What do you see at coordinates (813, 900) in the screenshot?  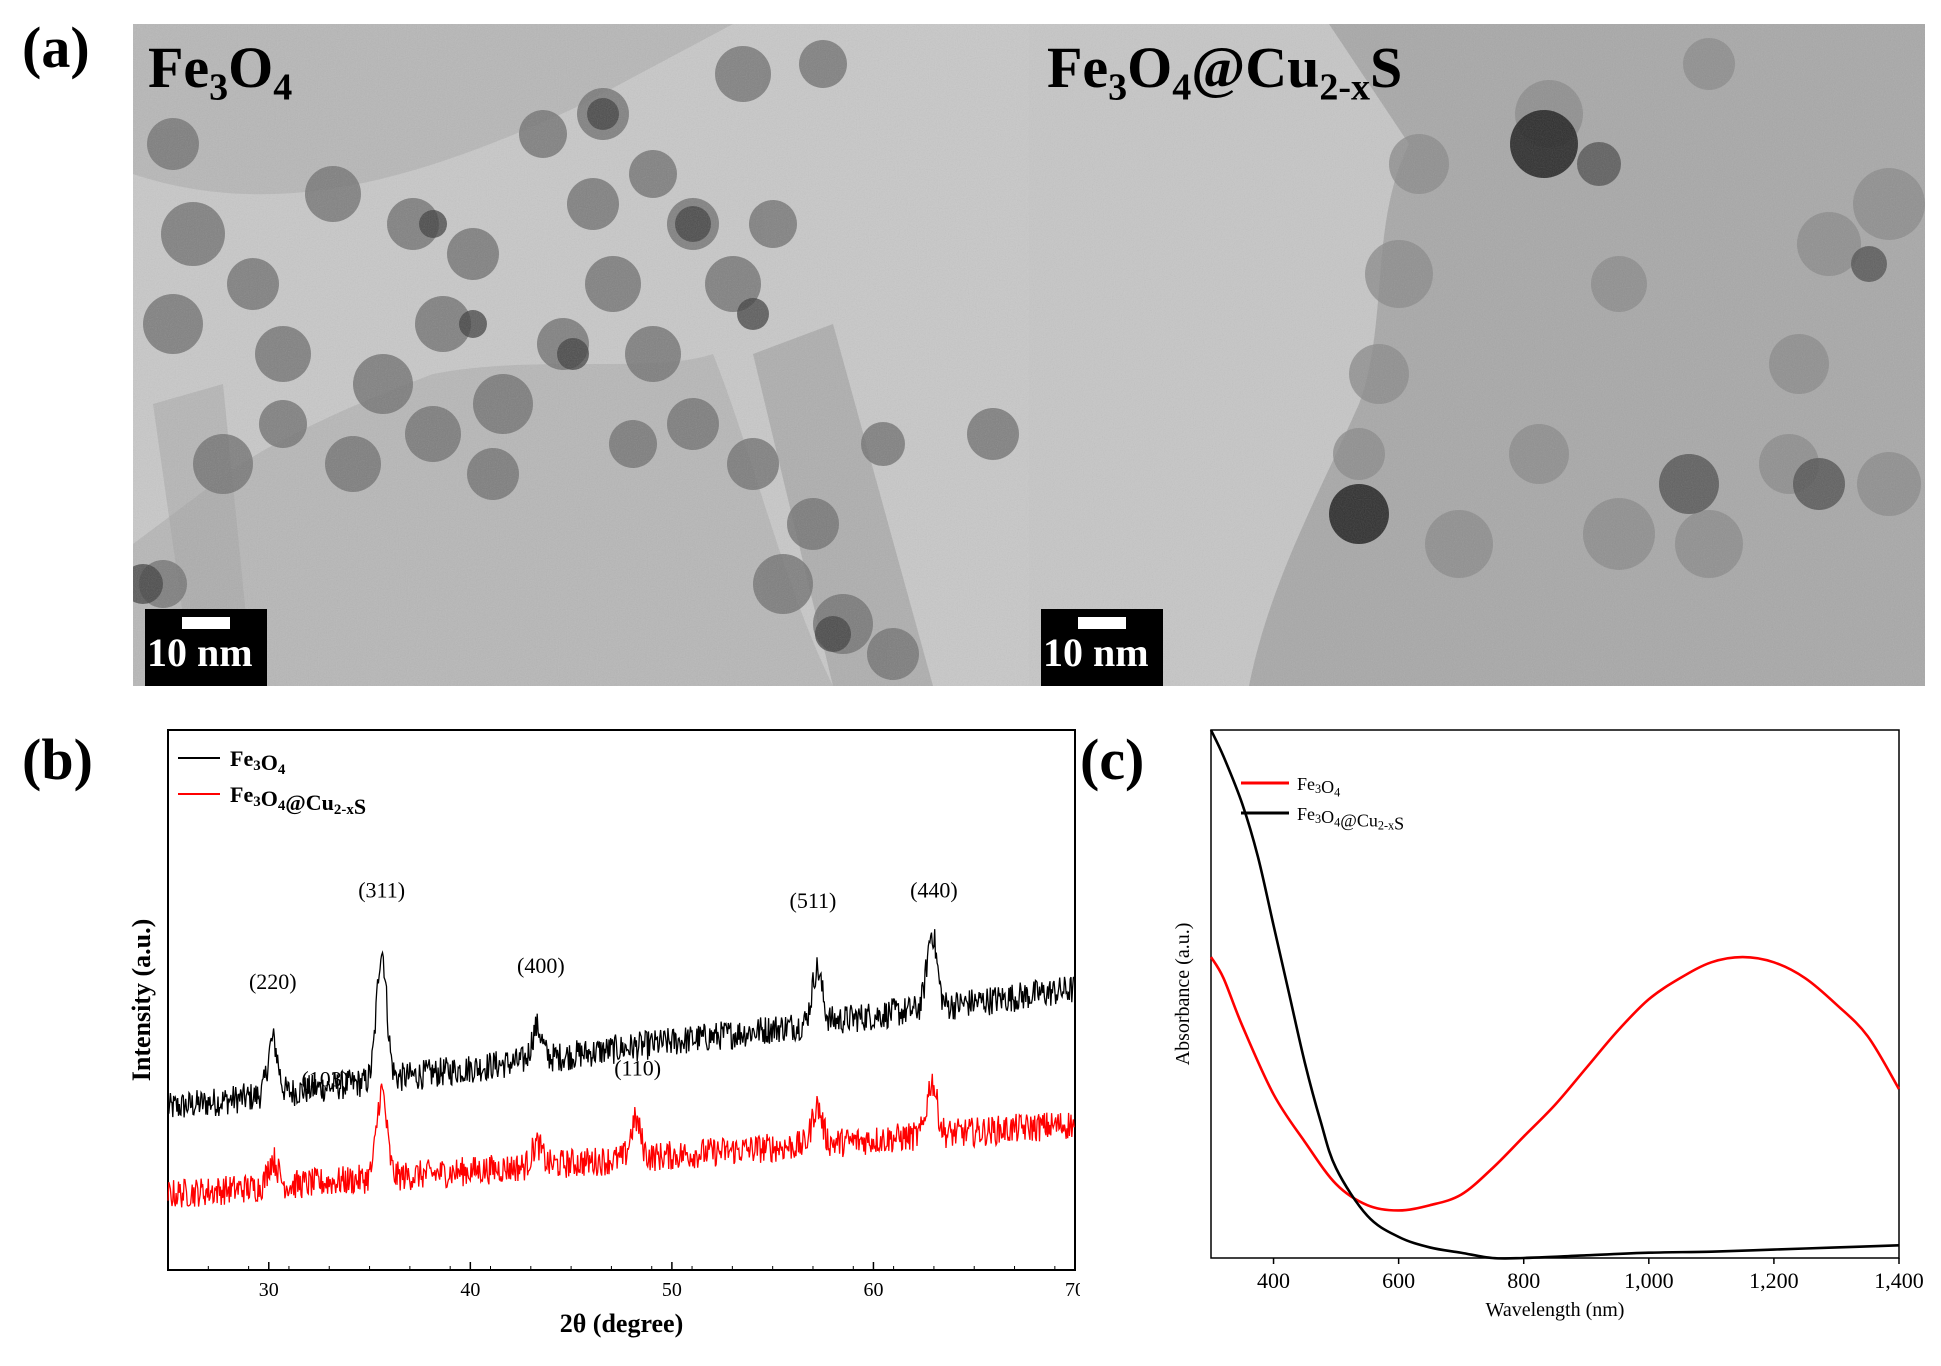 I see `xrd-peak-annotation: (511)` at bounding box center [813, 900].